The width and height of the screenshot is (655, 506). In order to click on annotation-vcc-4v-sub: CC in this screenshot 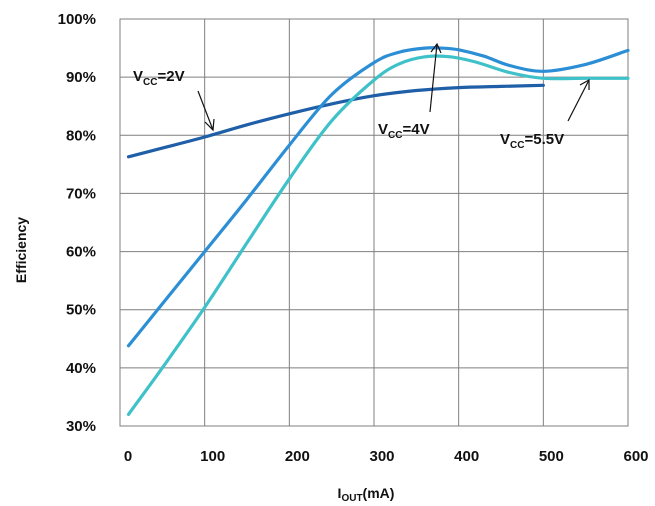, I will do `click(395, 135)`.